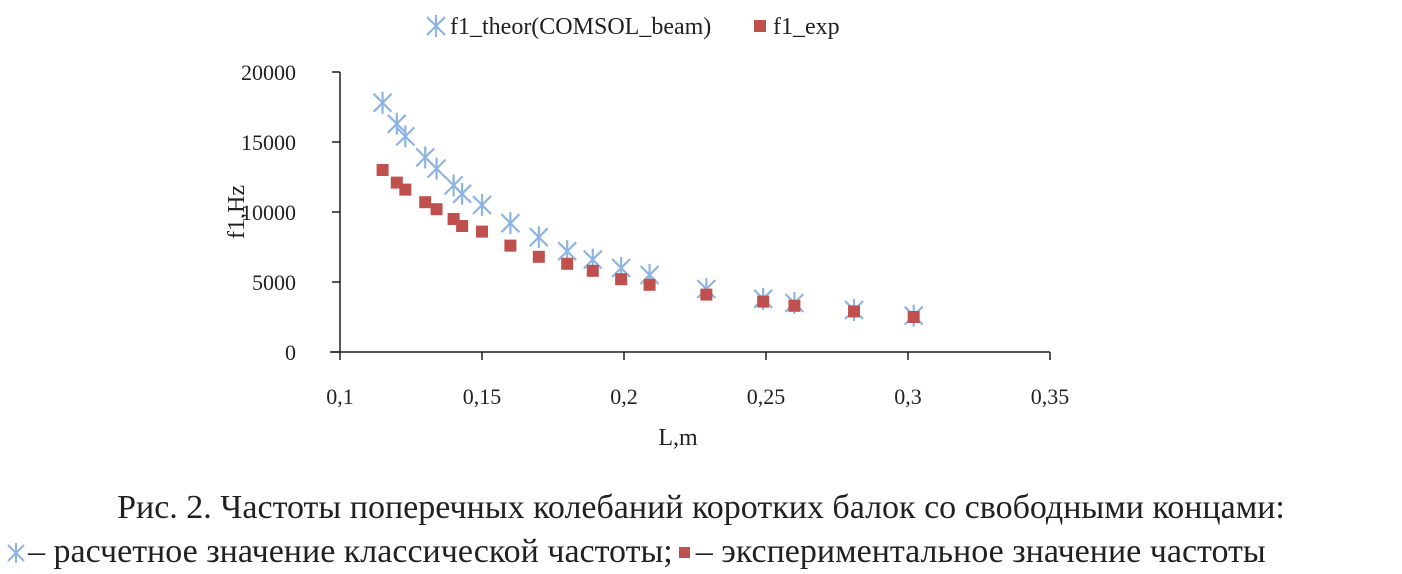 This screenshot has height=574, width=1402. Describe the element at coordinates (1050, 396) in the screenshot. I see `x-tick-label: 0,35` at that location.